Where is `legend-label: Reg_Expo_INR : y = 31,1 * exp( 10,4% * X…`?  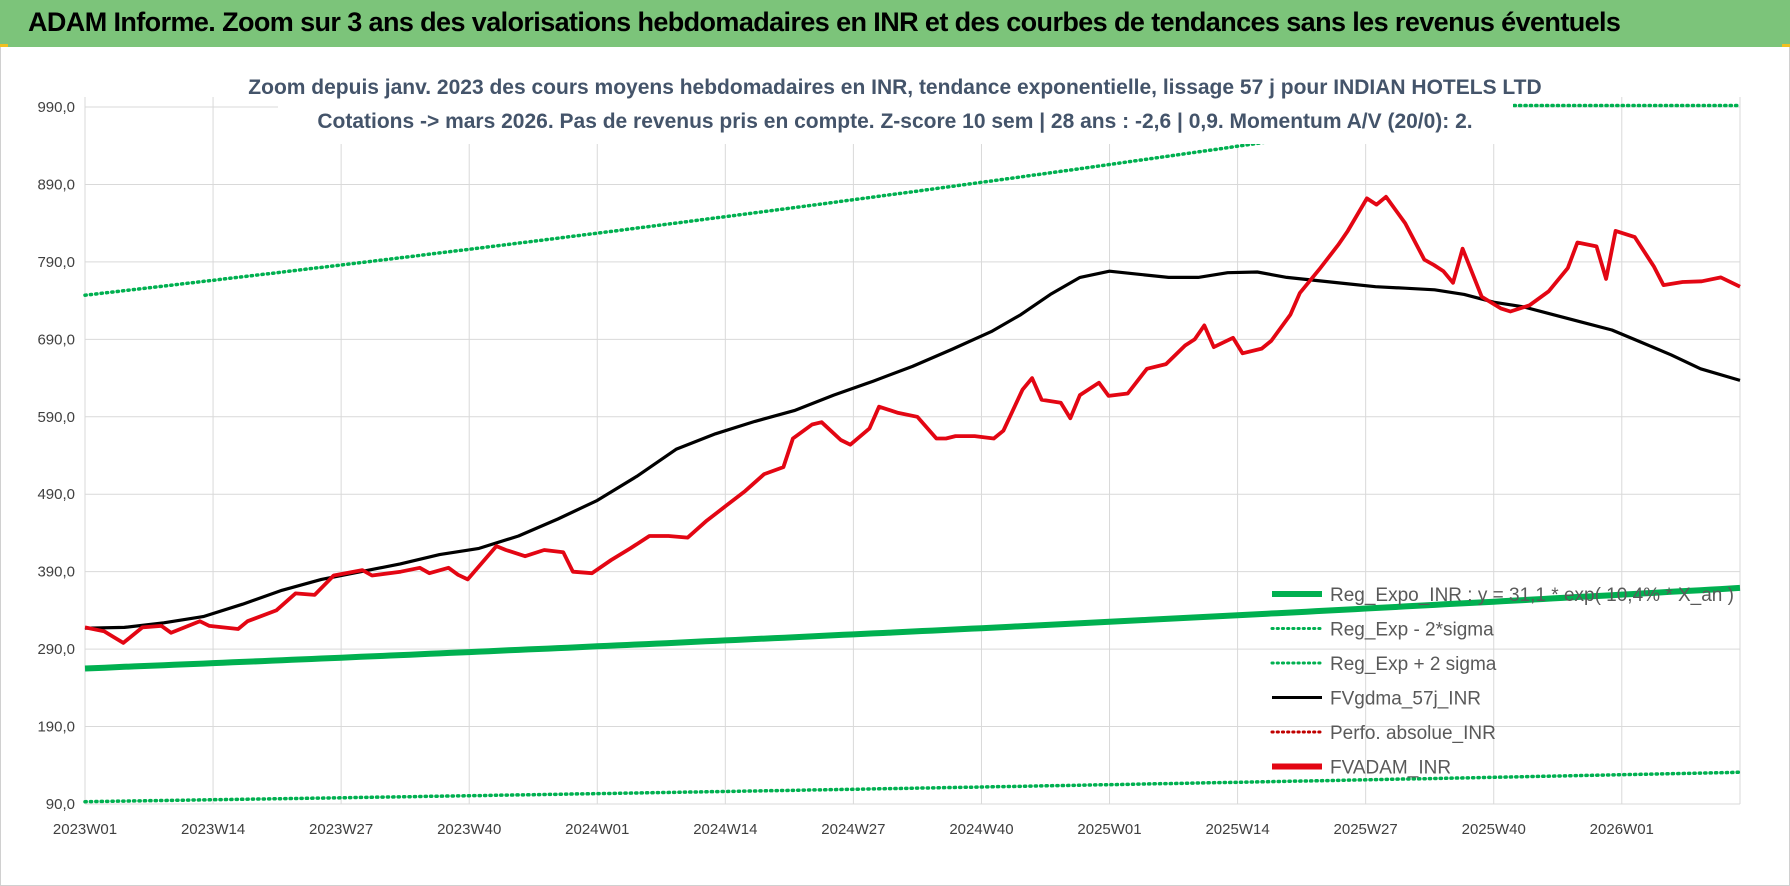
legend-label: Reg_Expo_INR : y = 31,1 * exp( 10,4% * X… is located at coordinates (1532, 595).